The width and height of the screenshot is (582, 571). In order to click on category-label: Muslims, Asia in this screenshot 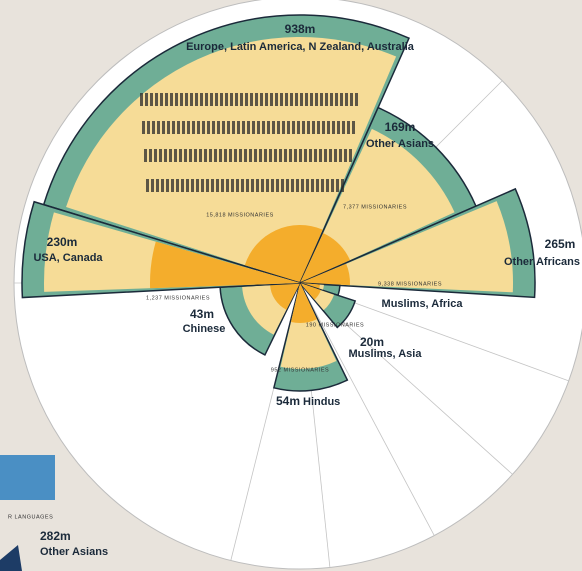, I will do `click(386, 354)`.